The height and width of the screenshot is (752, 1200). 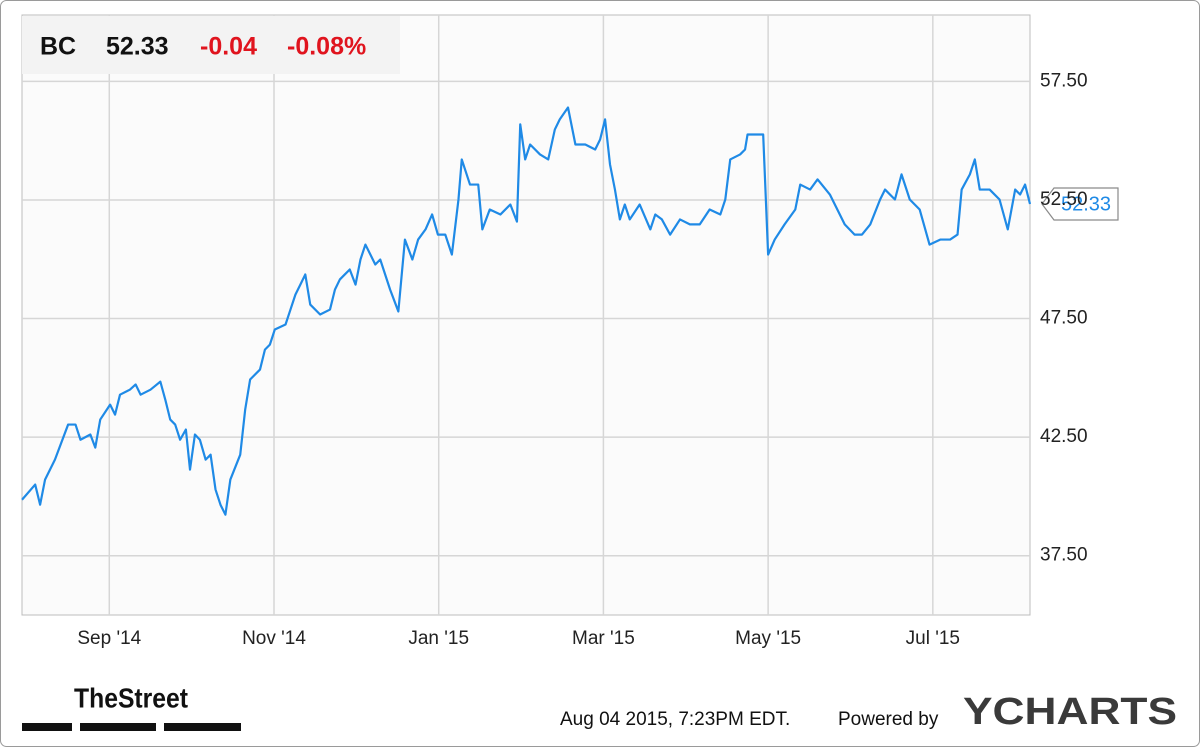 What do you see at coordinates (603, 638) in the screenshot?
I see `x-tick-label: Mar '15` at bounding box center [603, 638].